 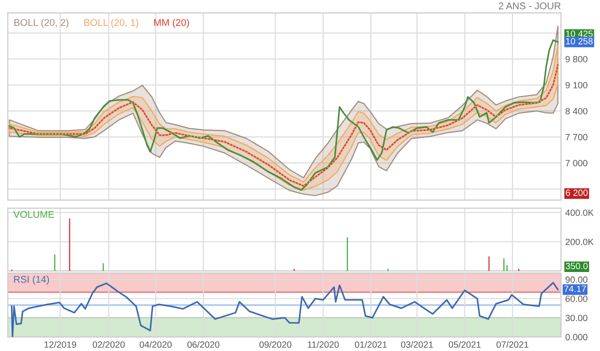 What do you see at coordinates (579, 33) in the screenshot?
I see `text: 10 425` at bounding box center [579, 33].